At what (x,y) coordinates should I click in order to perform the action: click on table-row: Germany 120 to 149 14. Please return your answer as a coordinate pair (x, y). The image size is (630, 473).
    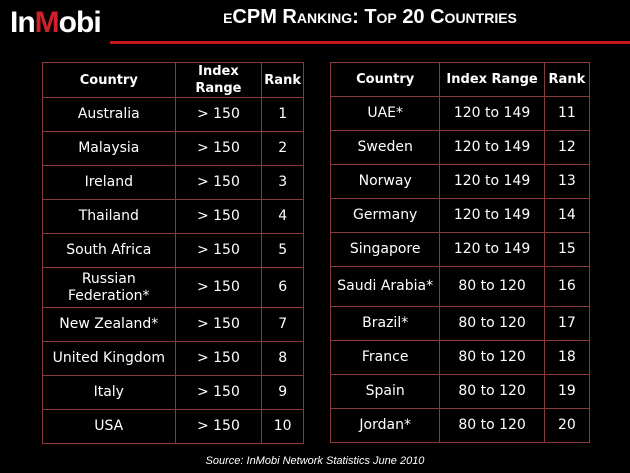
    Looking at the image, I should click on (460, 215).